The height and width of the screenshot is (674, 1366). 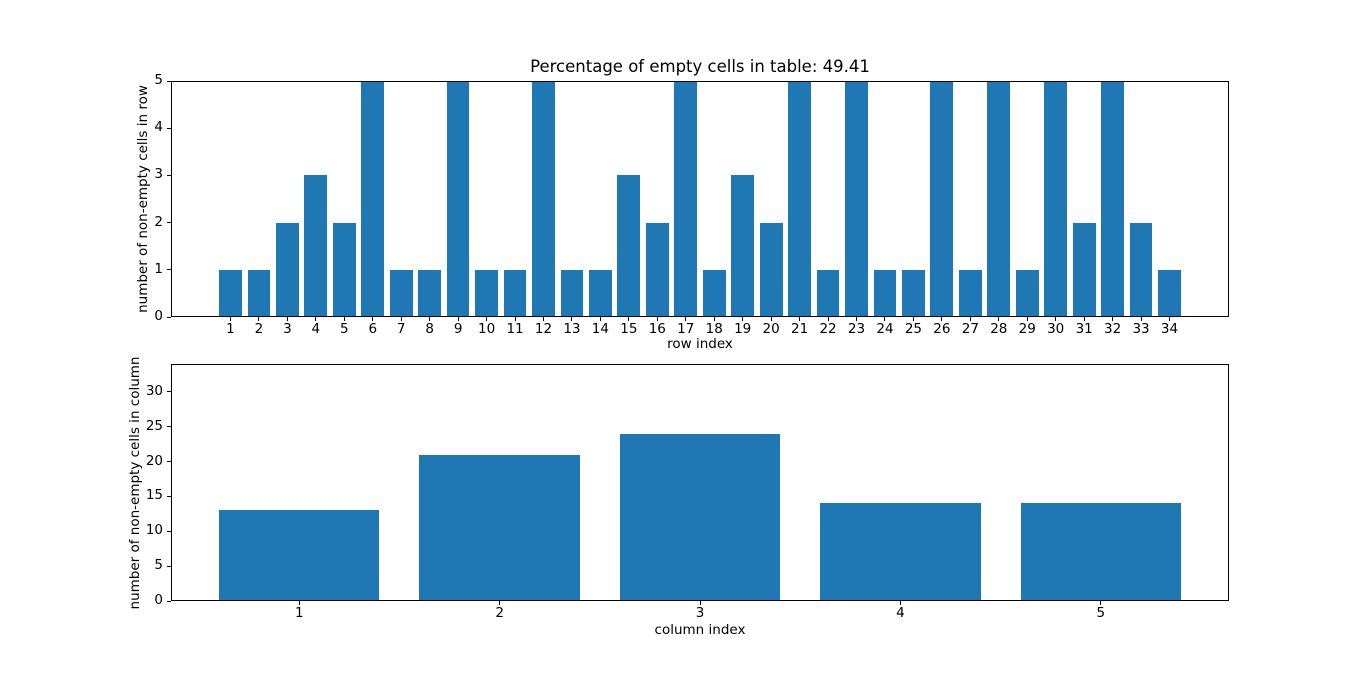 I want to click on y-tick-label: 10, so click(x=154, y=530).